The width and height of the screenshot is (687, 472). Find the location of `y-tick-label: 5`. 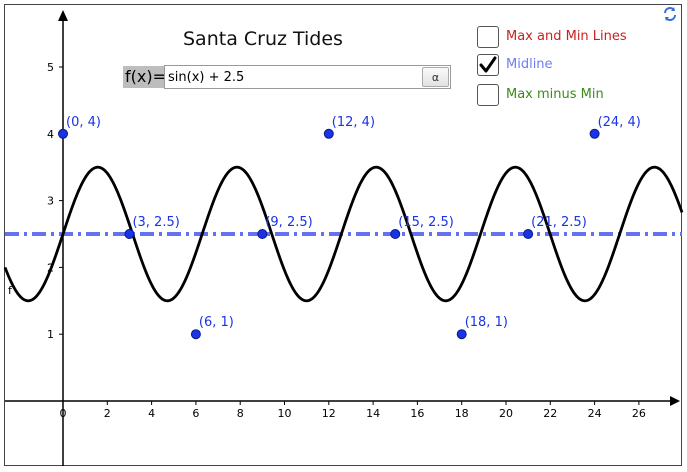

y-tick-label: 5 is located at coordinates (50, 67).